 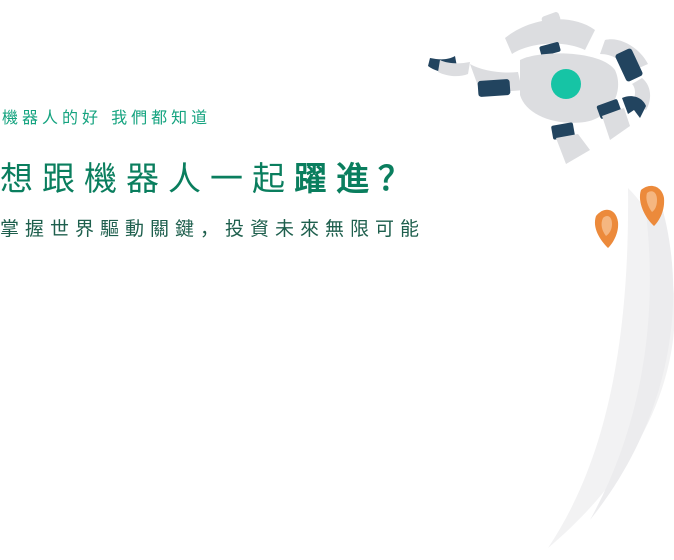 What do you see at coordinates (629, 216) in the screenshot?
I see `rocket-flame-icon` at bounding box center [629, 216].